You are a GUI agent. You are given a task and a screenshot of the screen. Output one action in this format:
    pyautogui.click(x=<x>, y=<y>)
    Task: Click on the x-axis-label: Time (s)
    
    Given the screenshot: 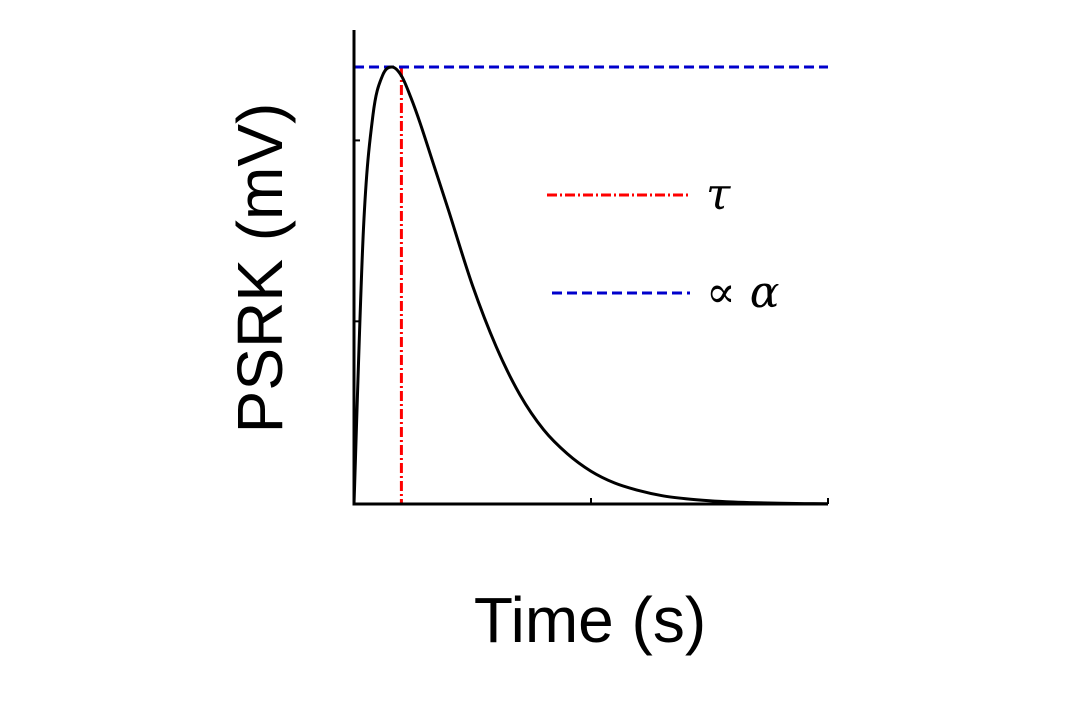 What is the action you would take?
    pyautogui.click(x=590, y=620)
    